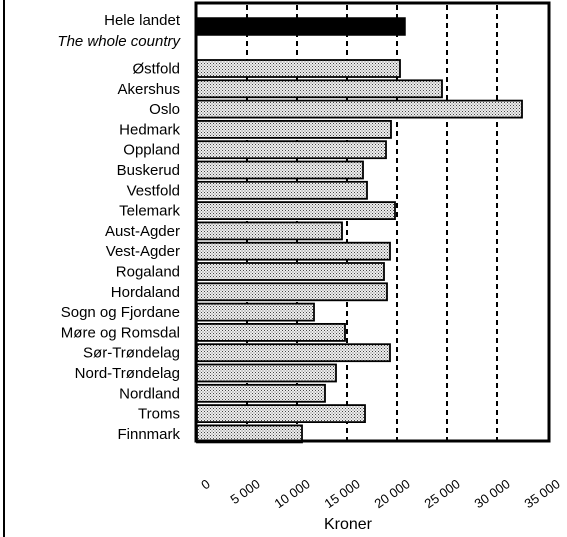  I want to click on x-tick-label: 20 000, so click(392, 493).